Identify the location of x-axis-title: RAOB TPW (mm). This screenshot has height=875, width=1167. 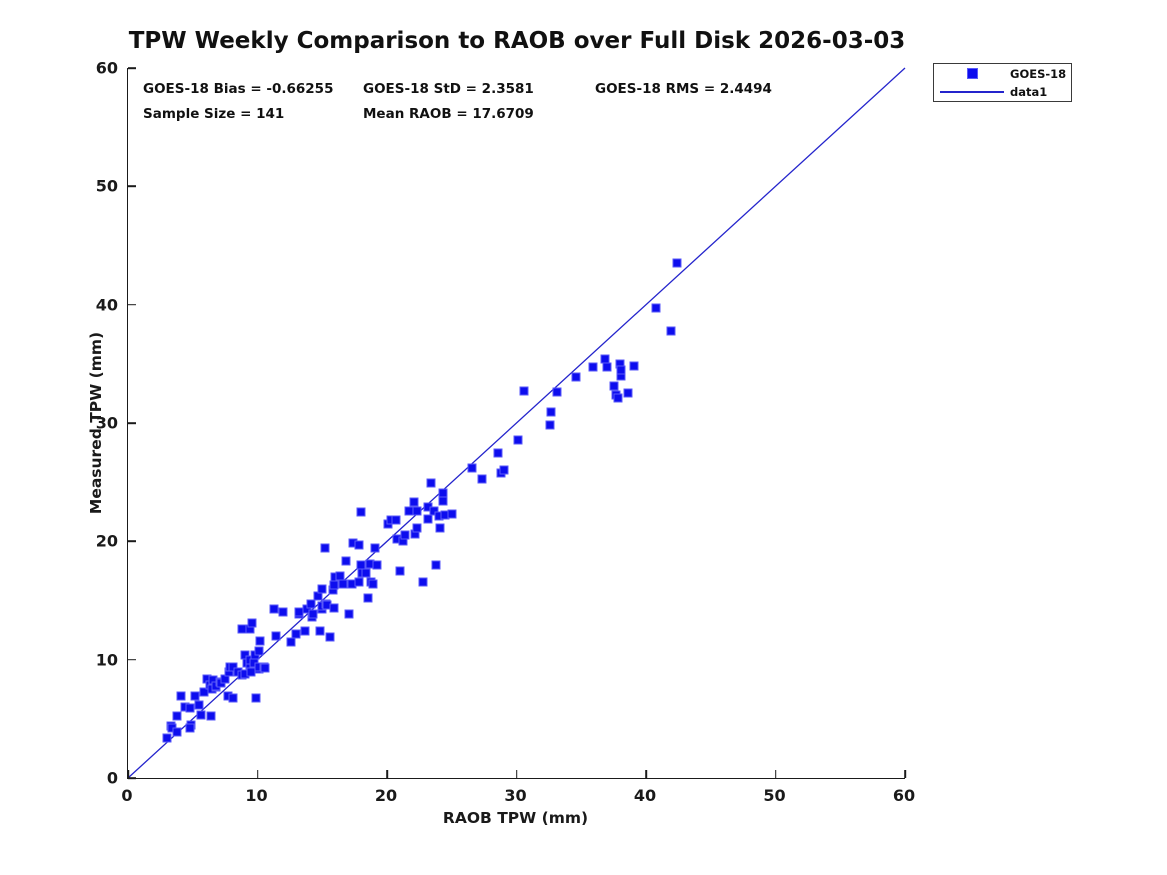
(515, 818).